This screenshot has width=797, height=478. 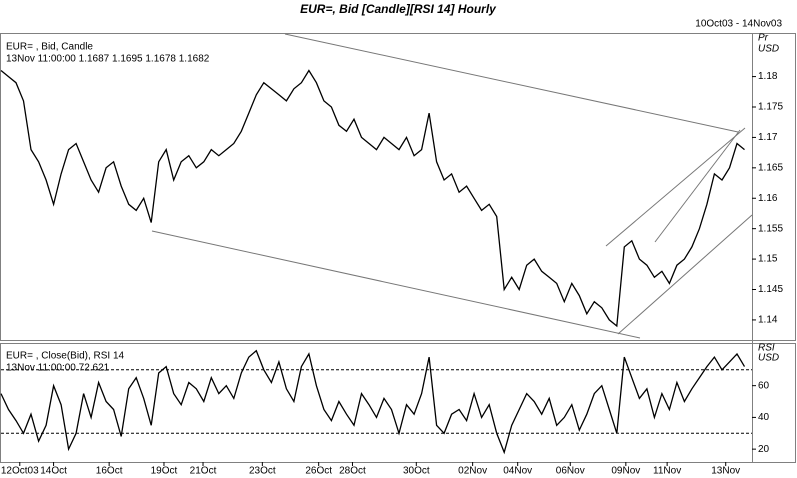 What do you see at coordinates (738, 24) in the screenshot?
I see `date-range: 10Oct03 - 14Nov03` at bounding box center [738, 24].